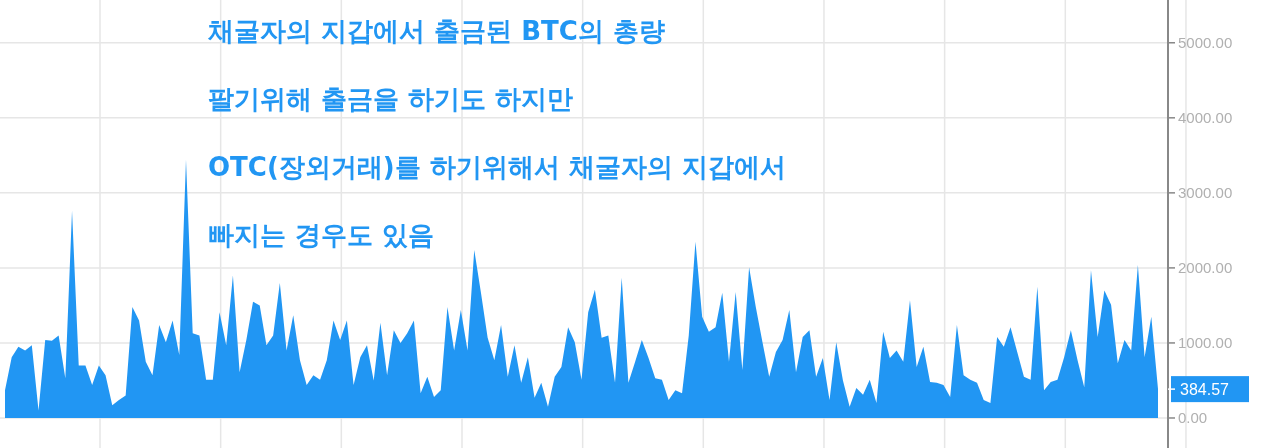  What do you see at coordinates (391, 99) in the screenshot?
I see `annotation: 팔기위해 출금을 하기도 하지만` at bounding box center [391, 99].